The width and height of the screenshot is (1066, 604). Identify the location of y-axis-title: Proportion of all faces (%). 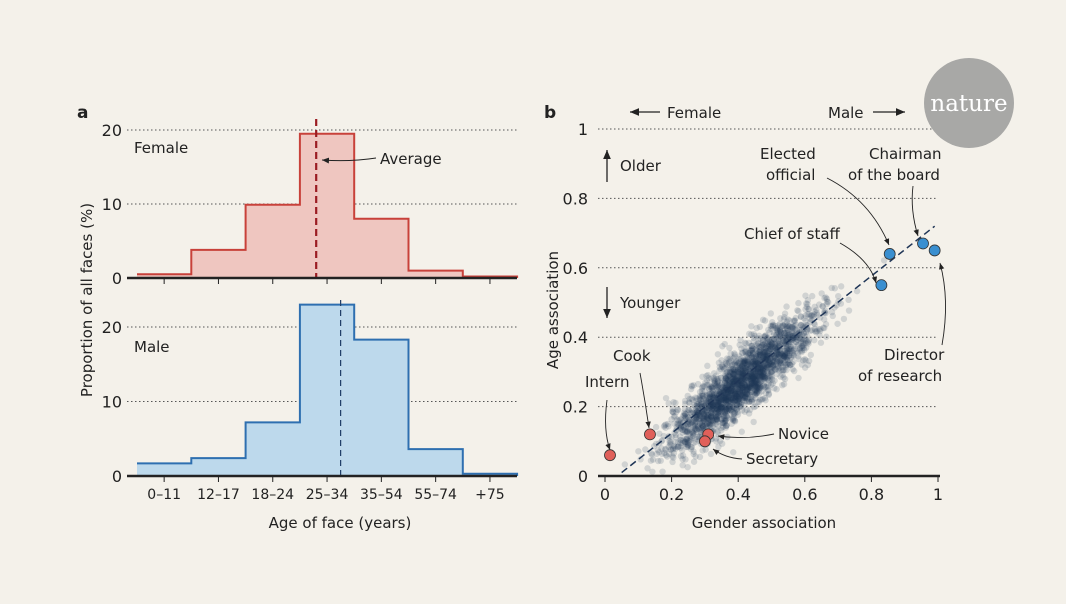
(87, 300).